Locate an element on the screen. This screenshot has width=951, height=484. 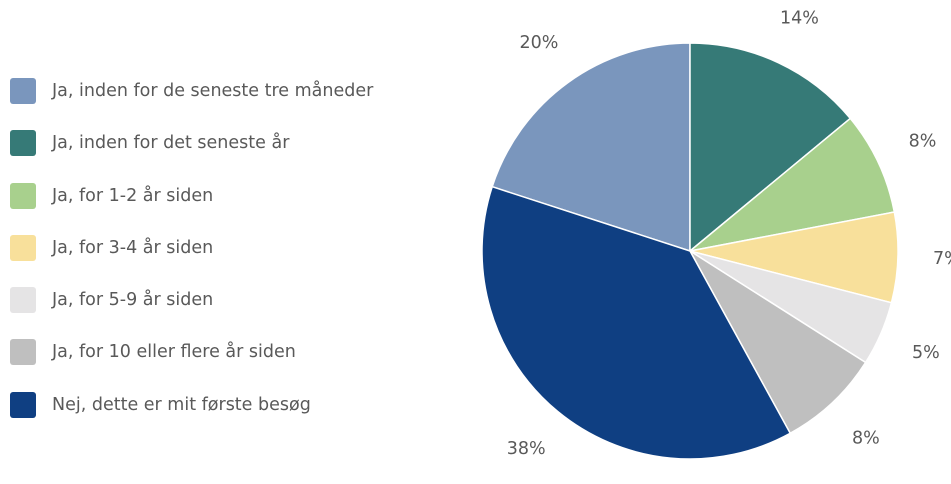
legend-label: Ja, for 5-9 år siden is located at coordinates (133, 300).